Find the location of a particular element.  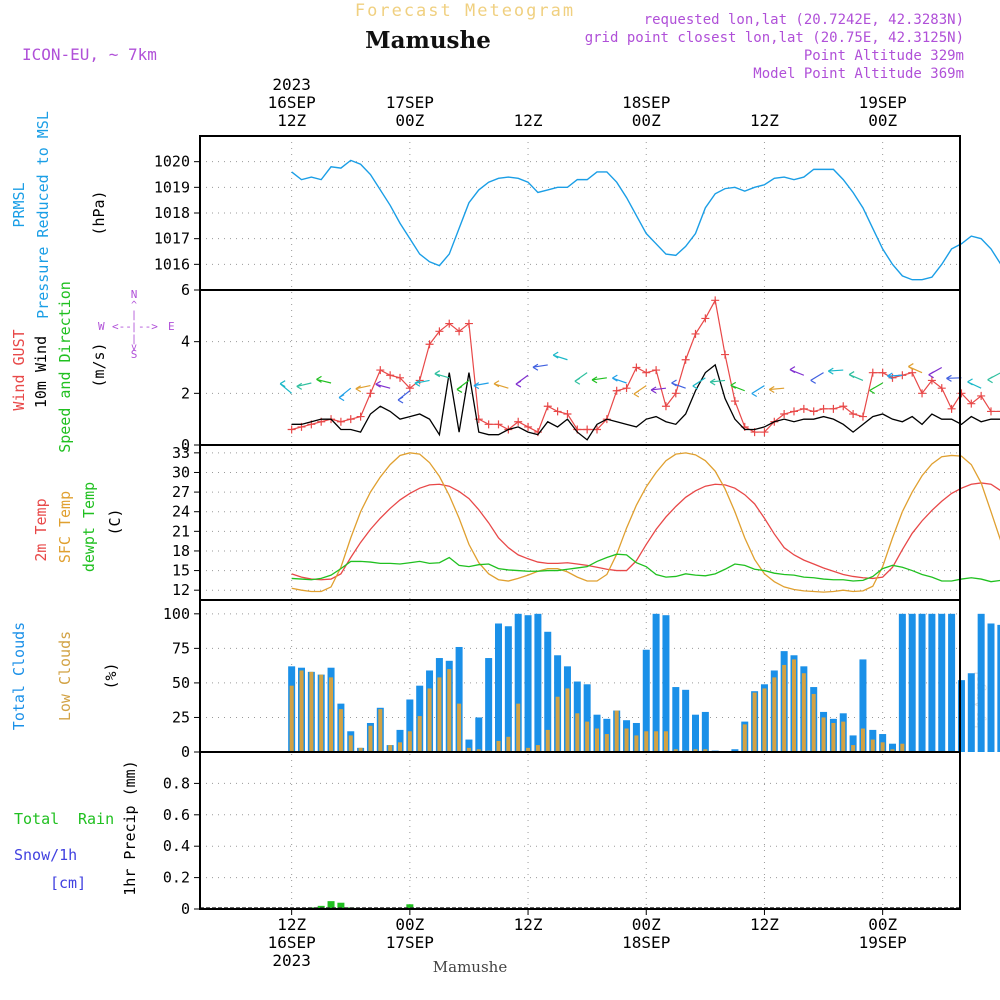

y-tick-label: 33 is located at coordinates (181, 453).